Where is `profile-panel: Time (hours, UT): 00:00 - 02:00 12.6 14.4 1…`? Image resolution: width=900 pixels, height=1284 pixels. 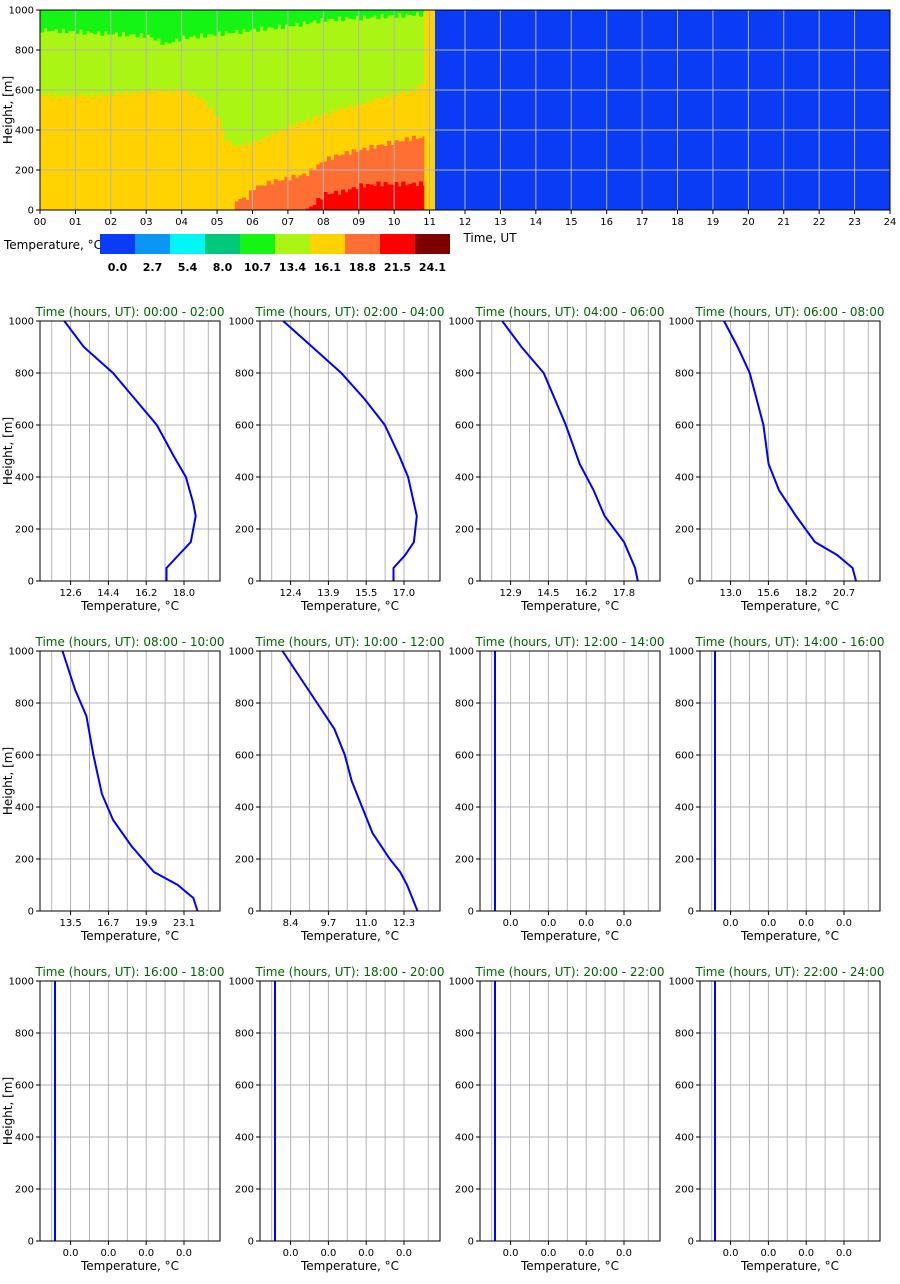 profile-panel: Time (hours, UT): 00:00 - 02:00 12.6 14.4 1… is located at coordinates (113, 459).